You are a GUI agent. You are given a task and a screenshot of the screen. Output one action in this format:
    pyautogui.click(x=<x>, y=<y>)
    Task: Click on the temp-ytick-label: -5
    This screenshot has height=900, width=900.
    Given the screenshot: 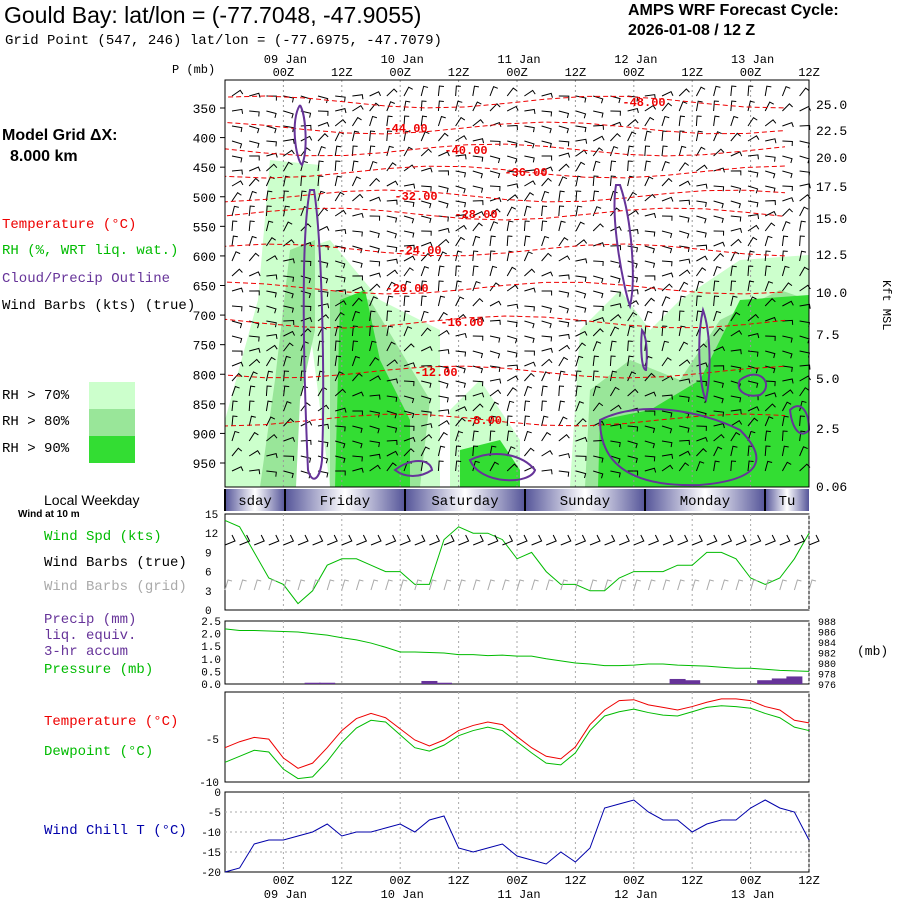 What is the action you would take?
    pyautogui.click(x=212, y=741)
    